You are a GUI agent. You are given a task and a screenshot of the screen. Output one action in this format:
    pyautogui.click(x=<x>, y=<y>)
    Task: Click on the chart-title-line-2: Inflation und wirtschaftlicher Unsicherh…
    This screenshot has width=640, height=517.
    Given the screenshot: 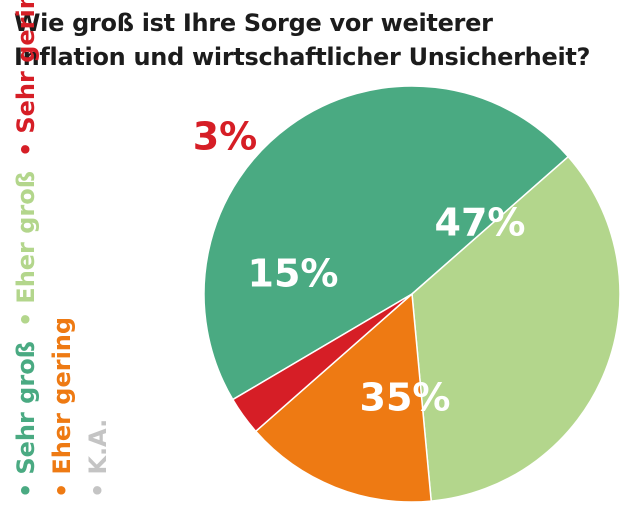 What is the action you would take?
    pyautogui.click(x=302, y=57)
    